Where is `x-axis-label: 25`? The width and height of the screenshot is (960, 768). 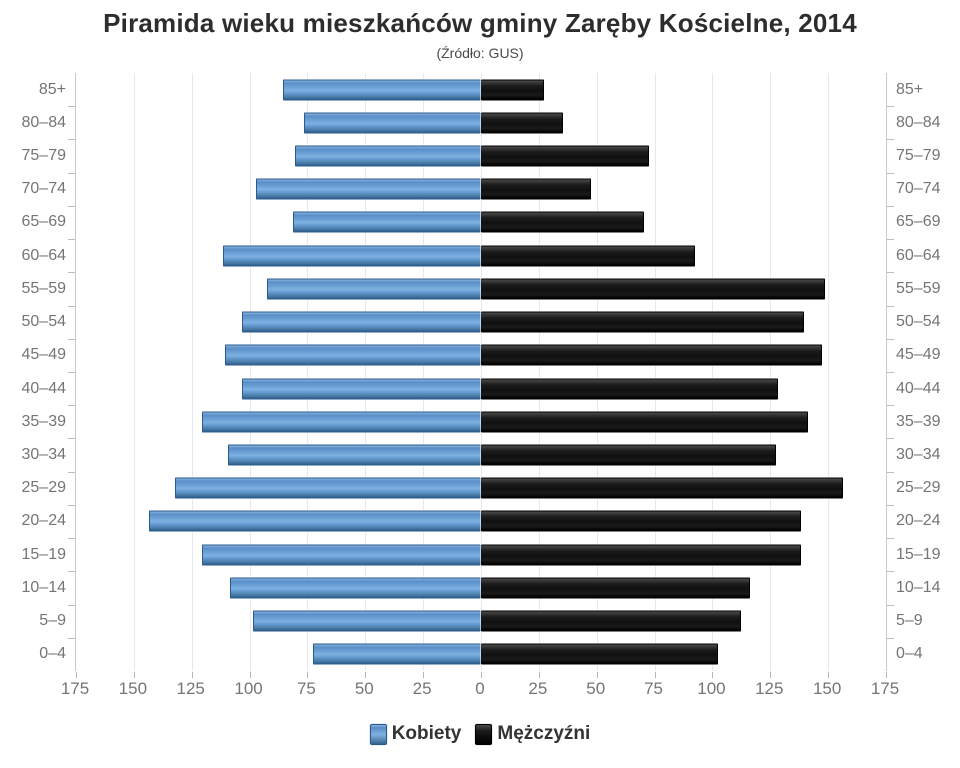
x-axis-label: 25 is located at coordinates (538, 688).